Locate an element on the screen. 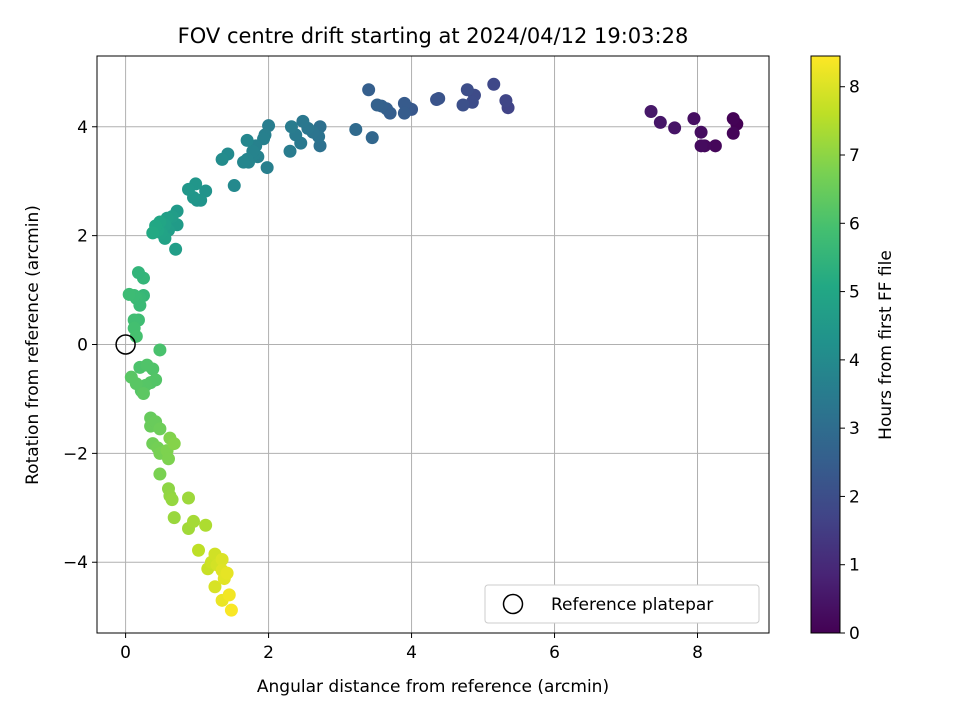 The height and width of the screenshot is (720, 960). colorbar-tick-label: 4 is located at coordinates (854, 361).